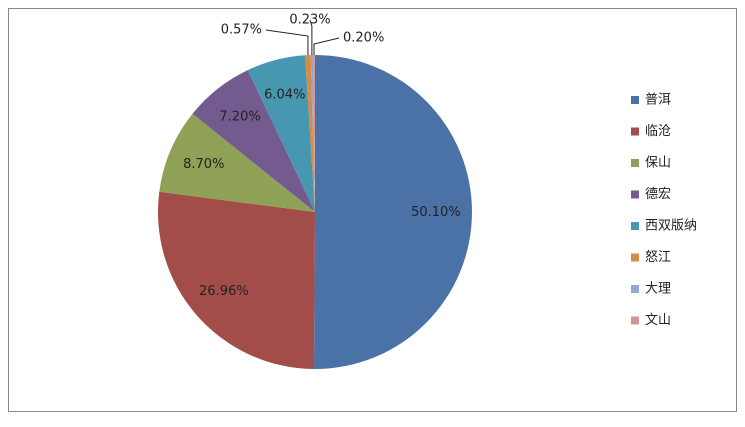  What do you see at coordinates (239, 117) in the screenshot?
I see `data-label: 7.20%` at bounding box center [239, 117].